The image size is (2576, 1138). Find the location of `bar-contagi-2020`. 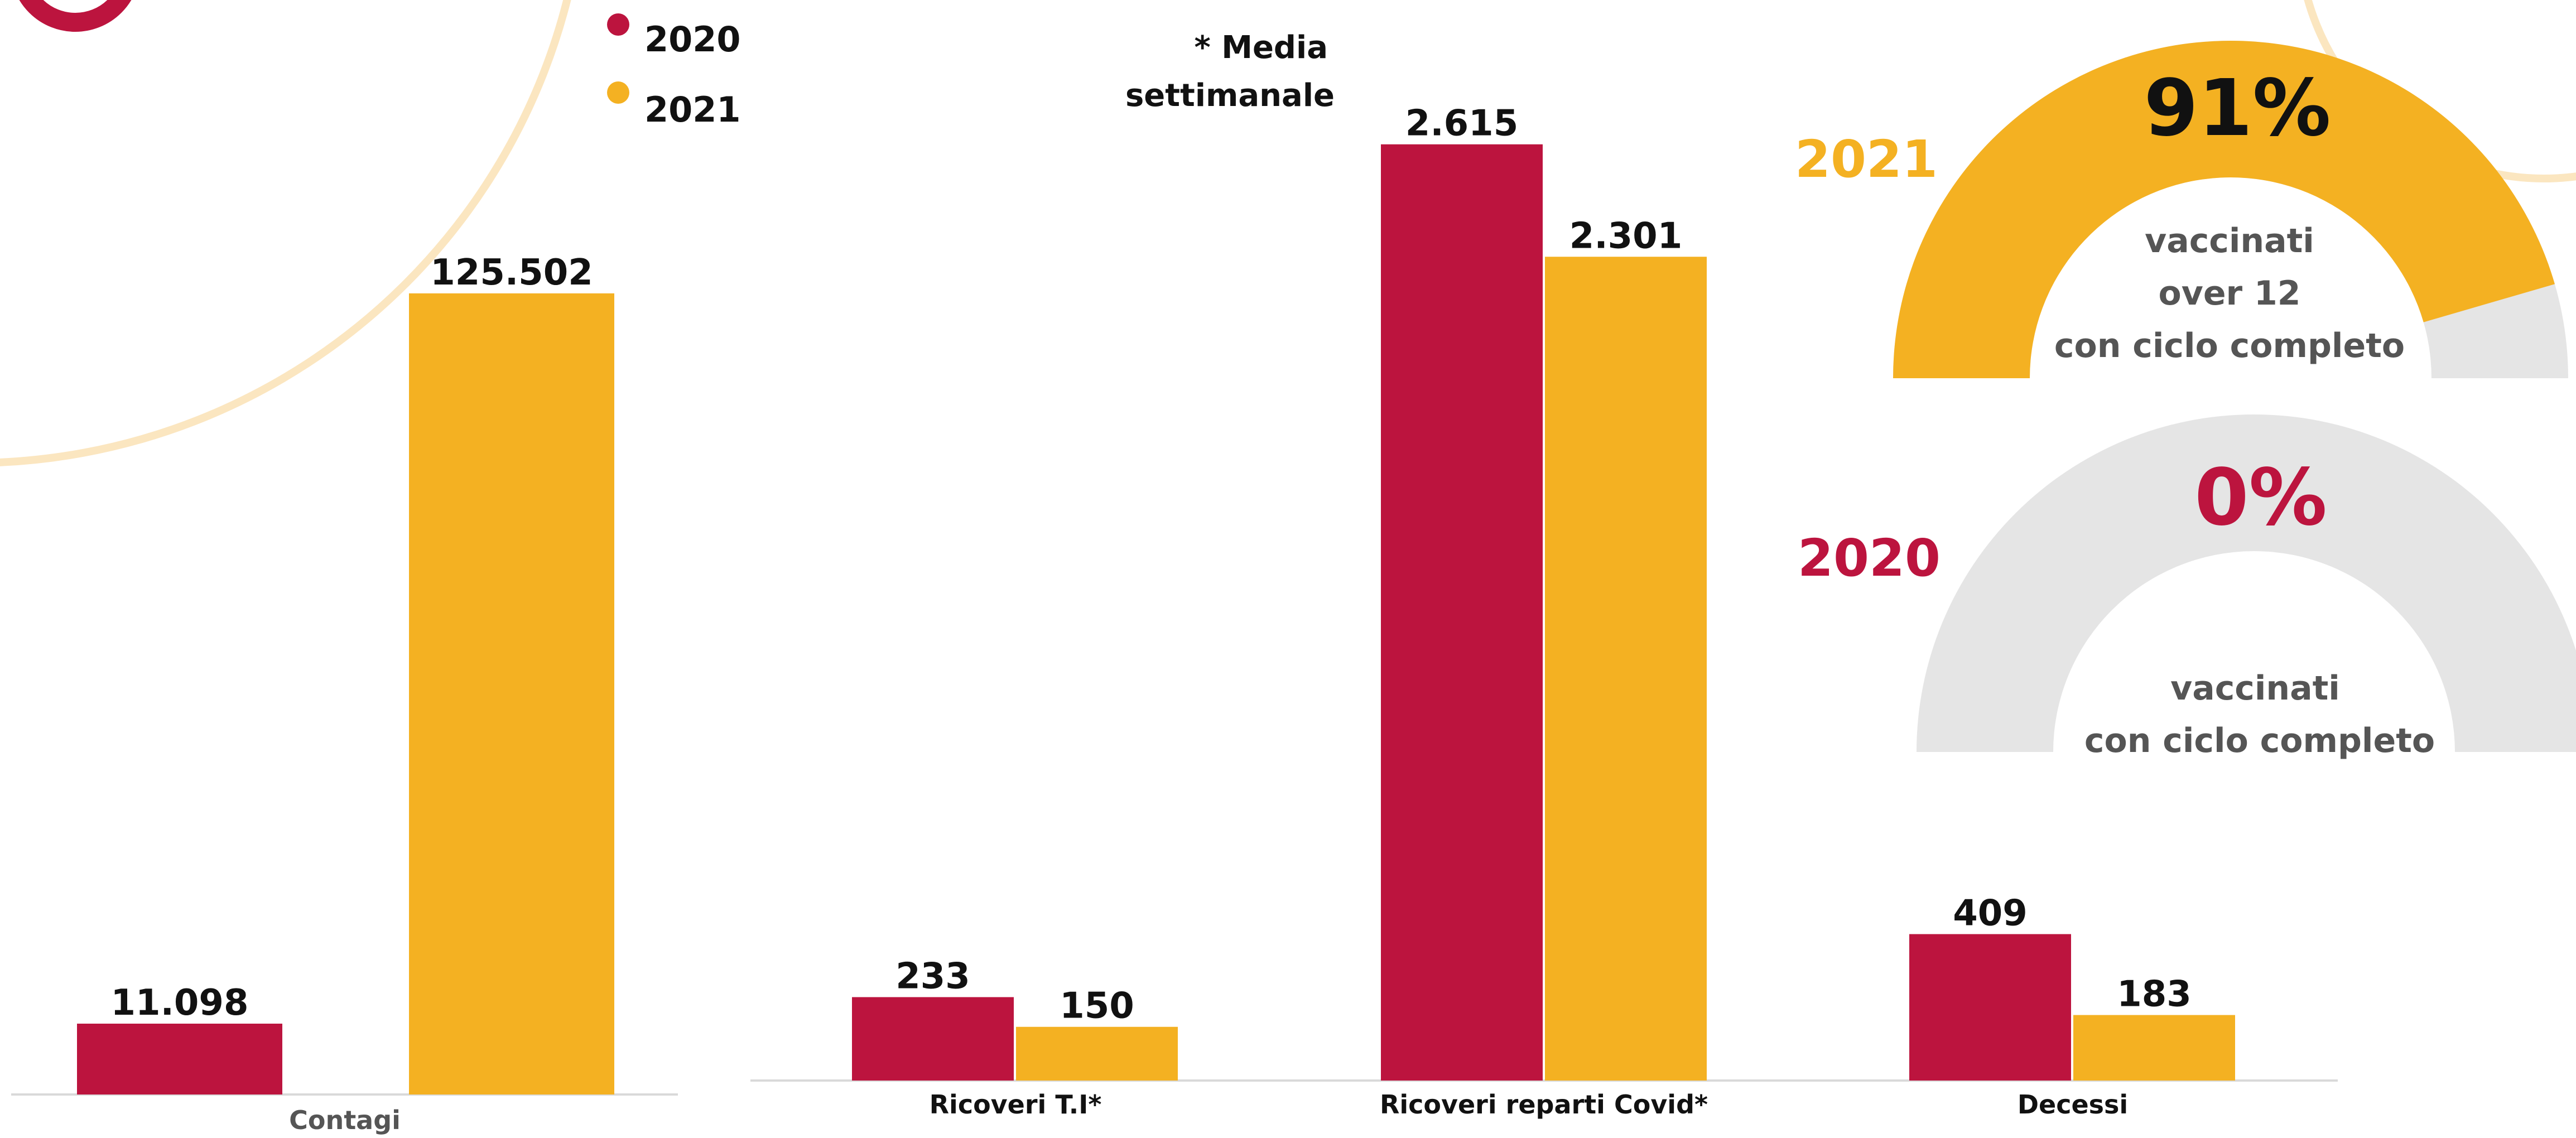

bar-contagi-2020 is located at coordinates (179, 1059).